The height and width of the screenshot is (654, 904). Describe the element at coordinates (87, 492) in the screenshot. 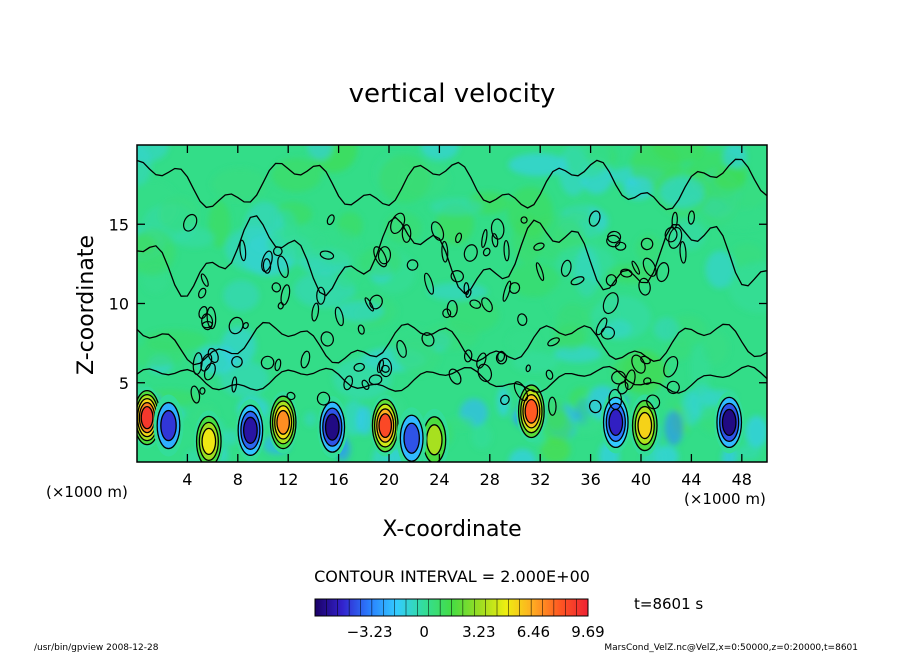

I see `x-unit-left: (×1000 m)` at that location.